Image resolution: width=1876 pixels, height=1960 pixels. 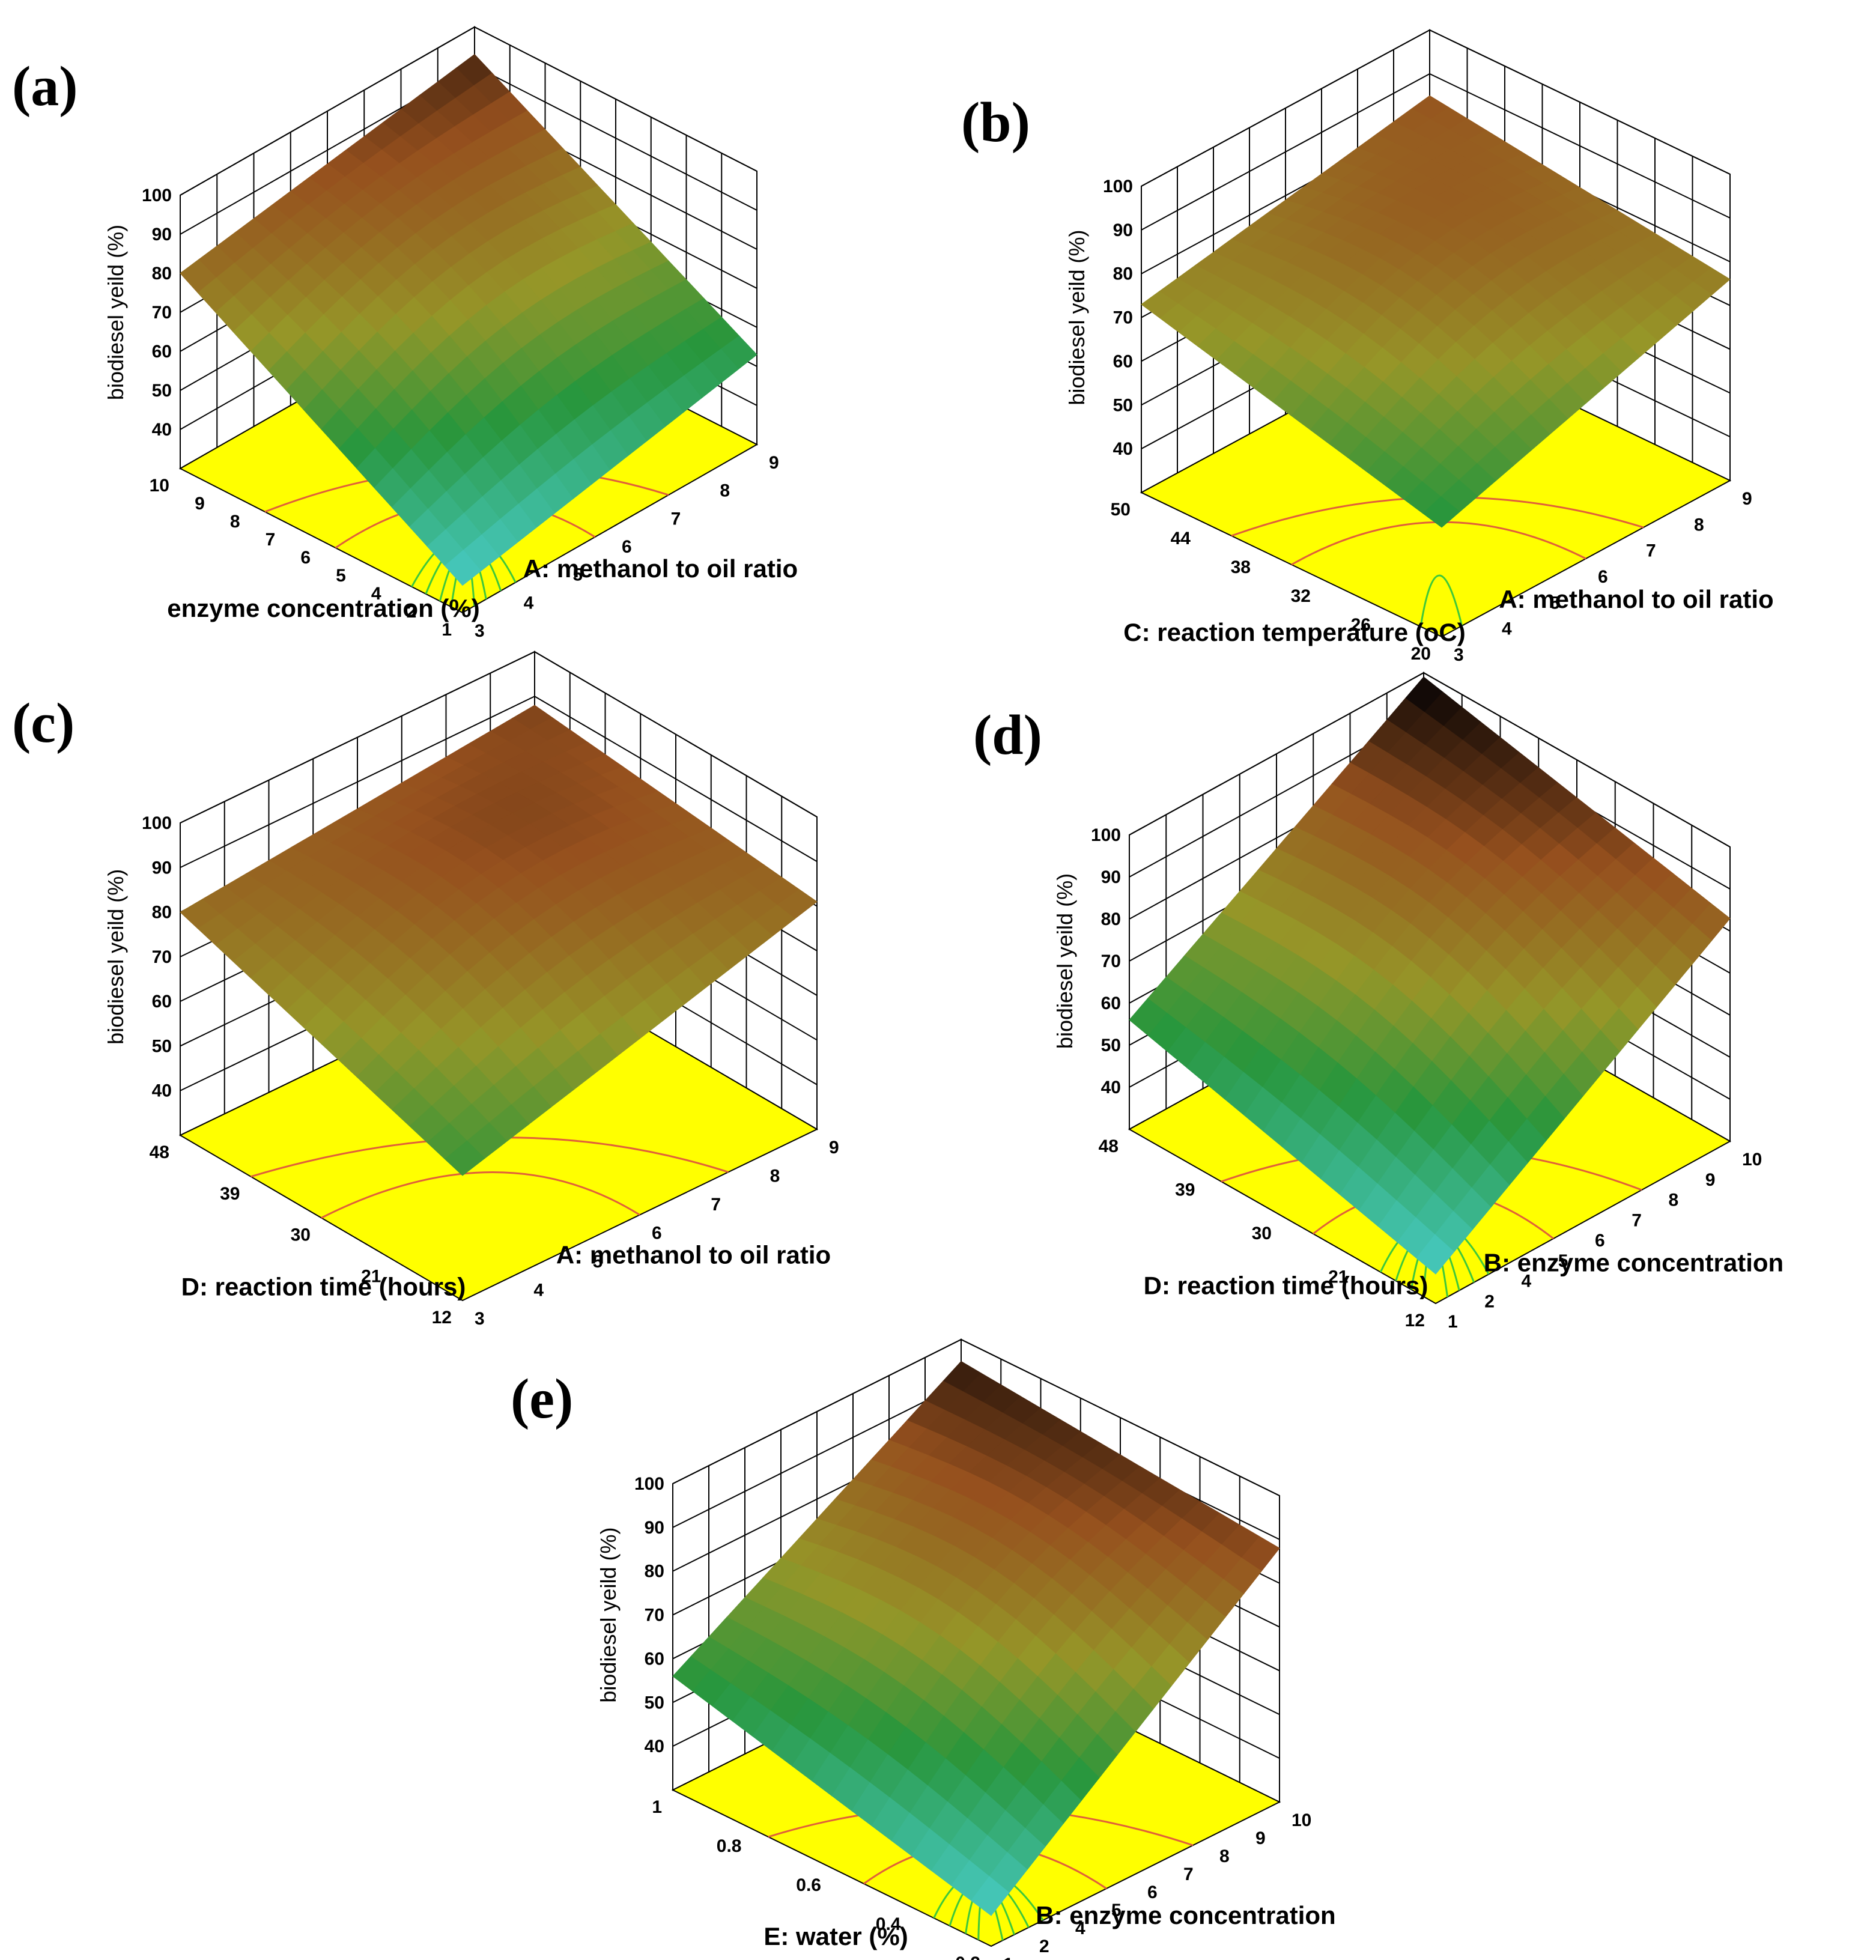 I want to click on y-tick-label: 10, so click(x=159, y=486).